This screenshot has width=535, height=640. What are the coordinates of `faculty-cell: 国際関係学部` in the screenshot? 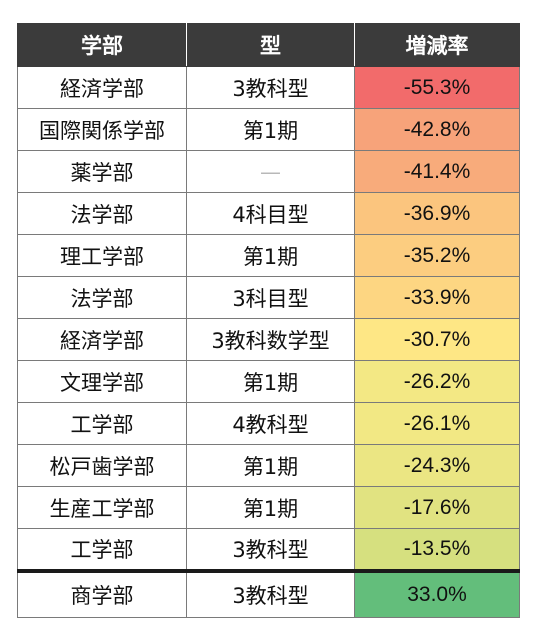 It's located at (102, 129).